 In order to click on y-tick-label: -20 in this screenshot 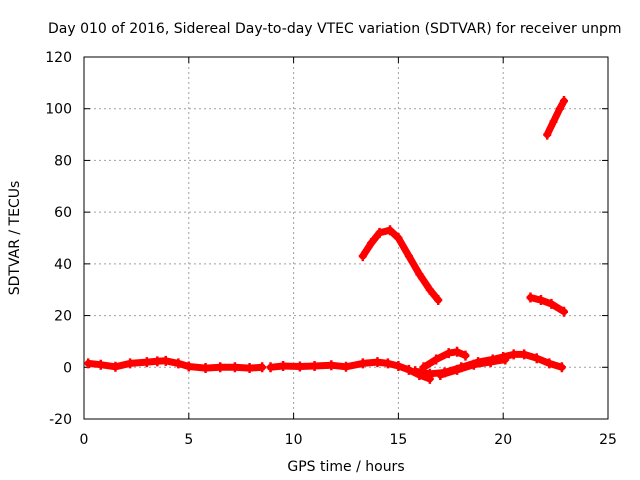, I will do `click(60, 420)`.